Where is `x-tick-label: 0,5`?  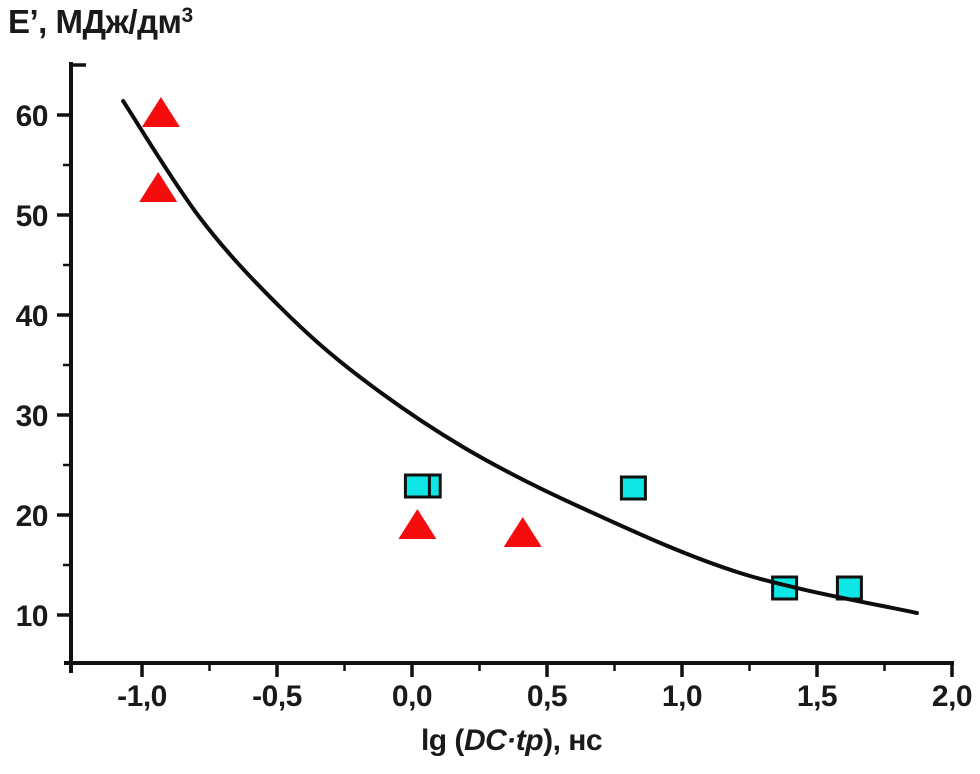
x-tick-label: 0,5 is located at coordinates (547, 696).